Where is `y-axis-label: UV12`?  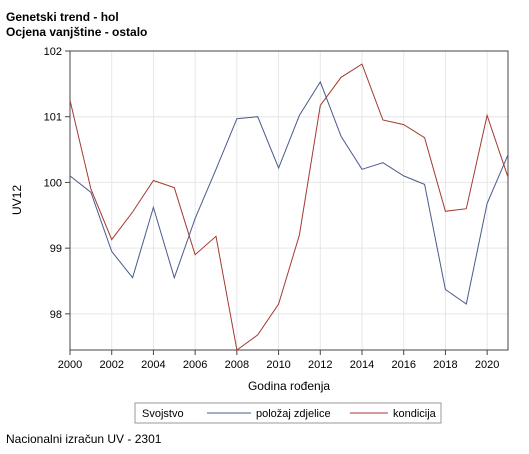
y-axis-label: UV12 is located at coordinates (17, 200).